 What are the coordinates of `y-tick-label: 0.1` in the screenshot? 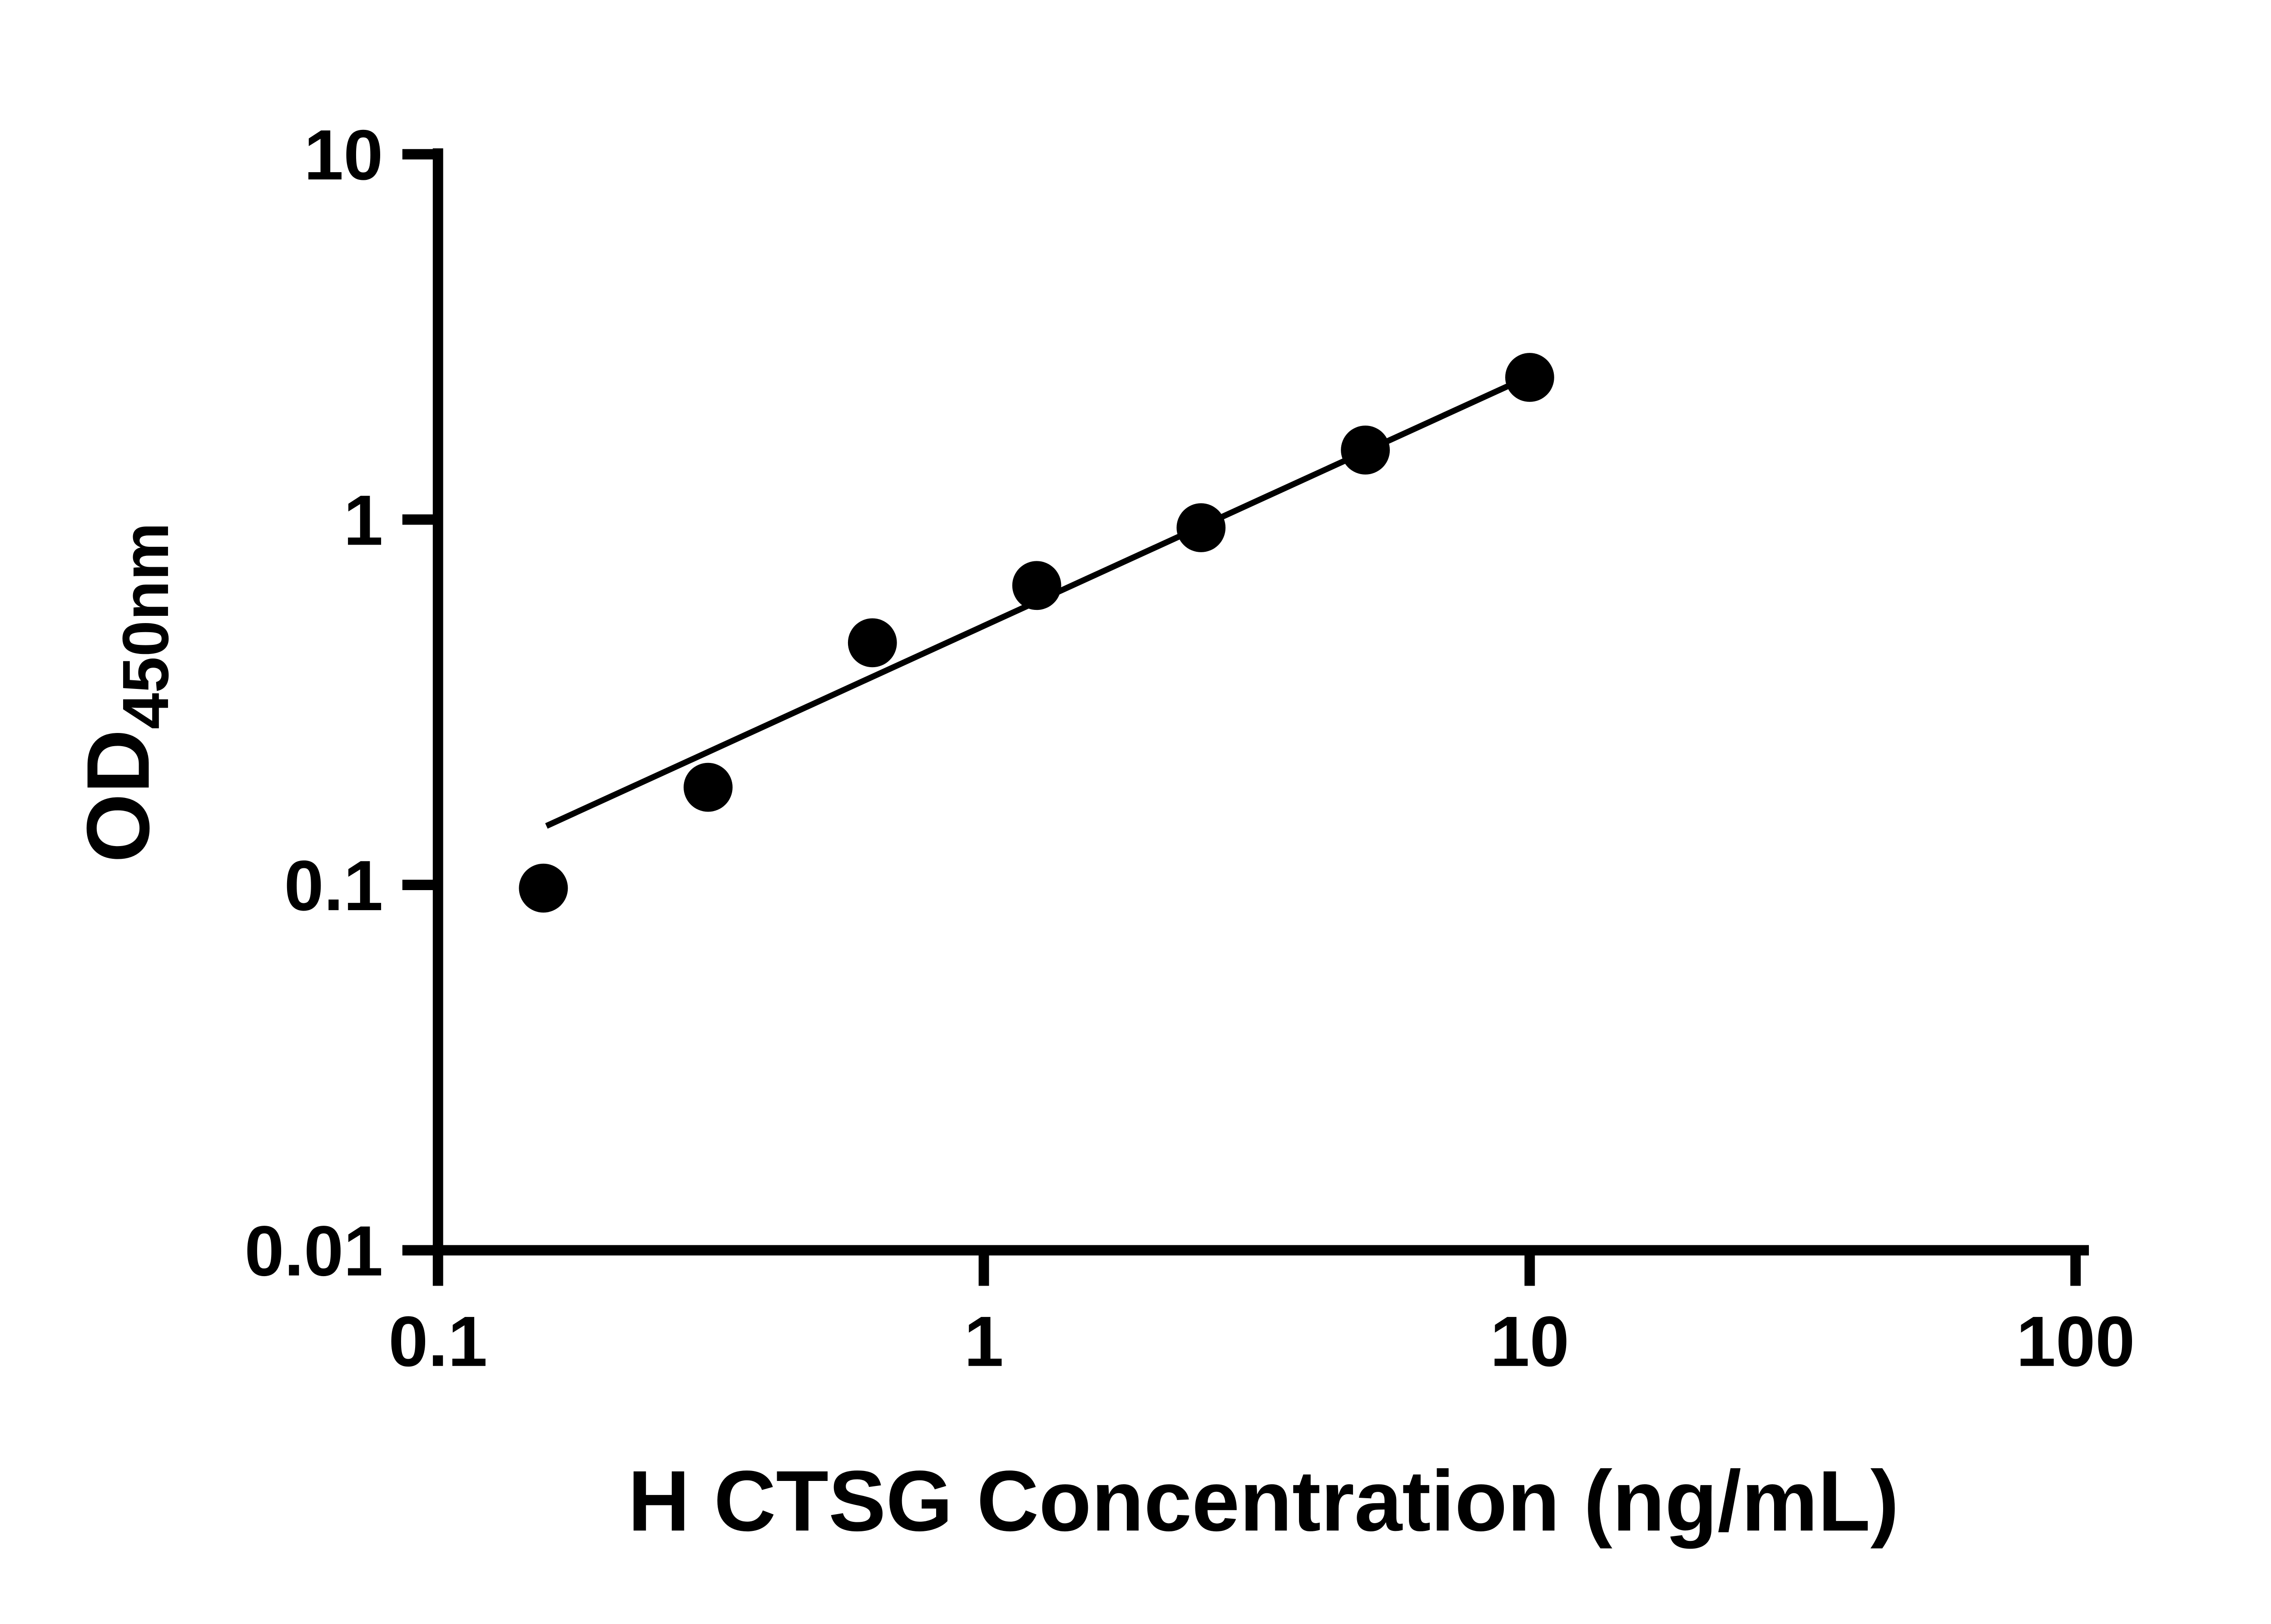 It's located at (333, 886).